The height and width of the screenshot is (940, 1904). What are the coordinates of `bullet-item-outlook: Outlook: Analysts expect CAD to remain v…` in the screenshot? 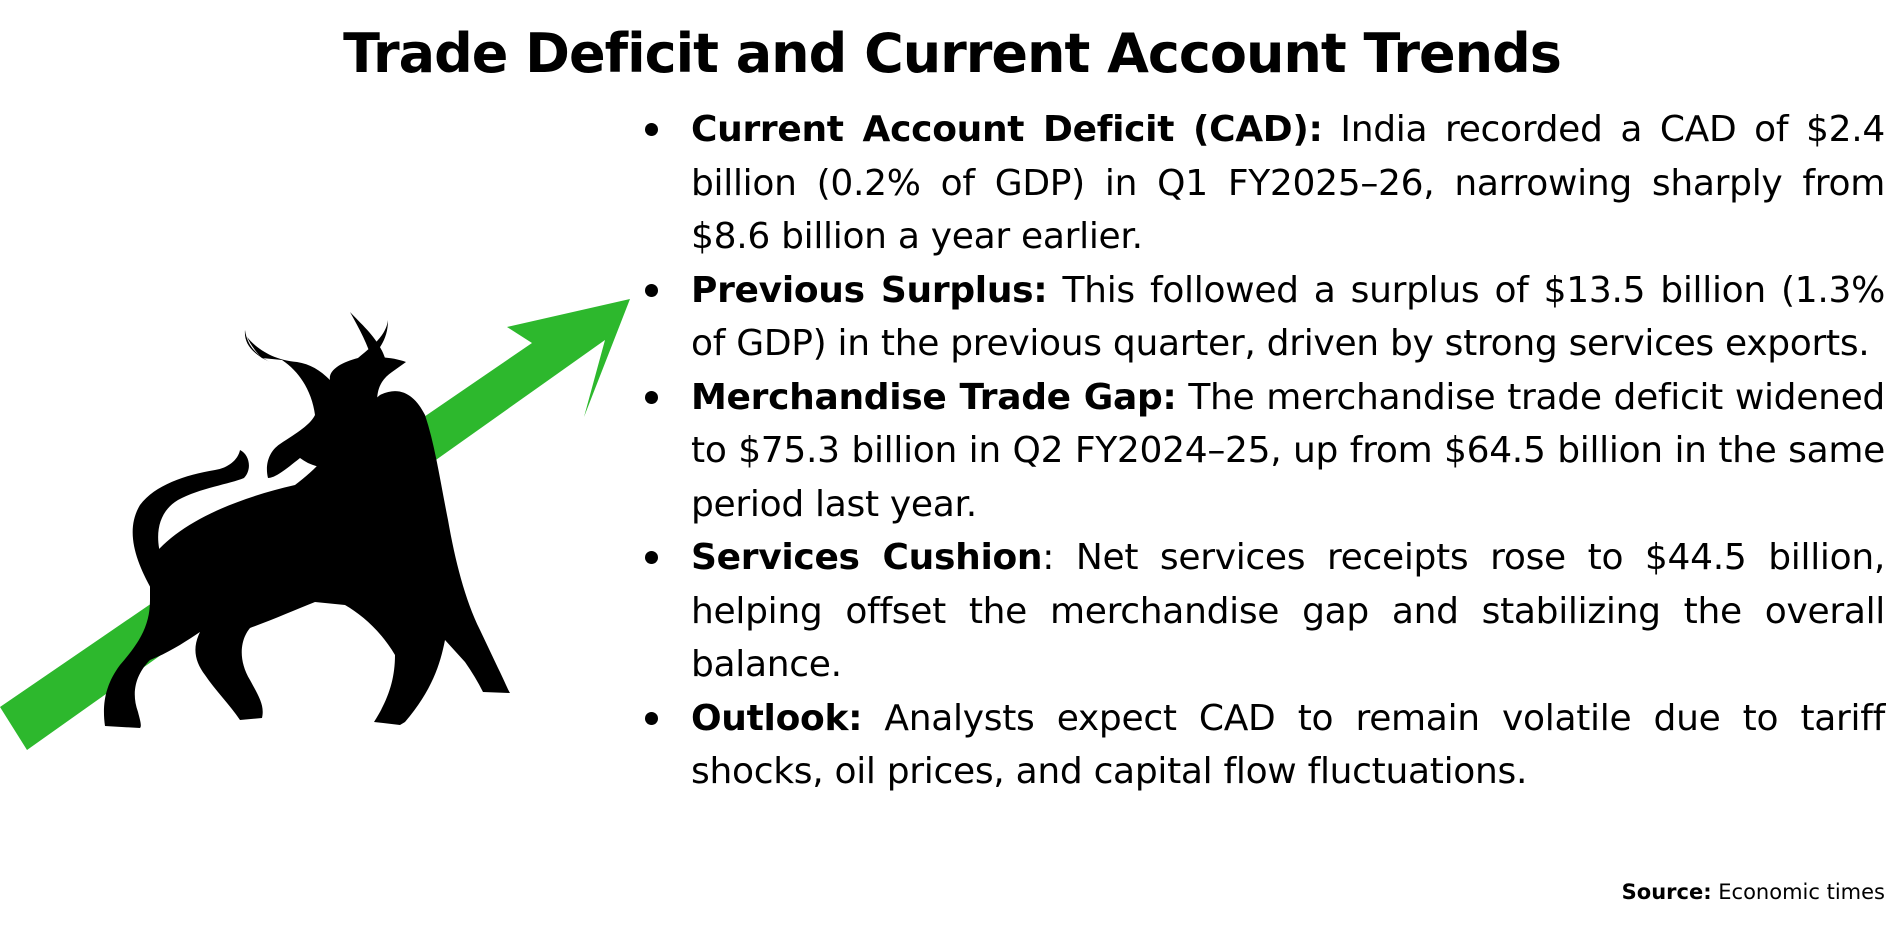 It's located at (1265, 745).